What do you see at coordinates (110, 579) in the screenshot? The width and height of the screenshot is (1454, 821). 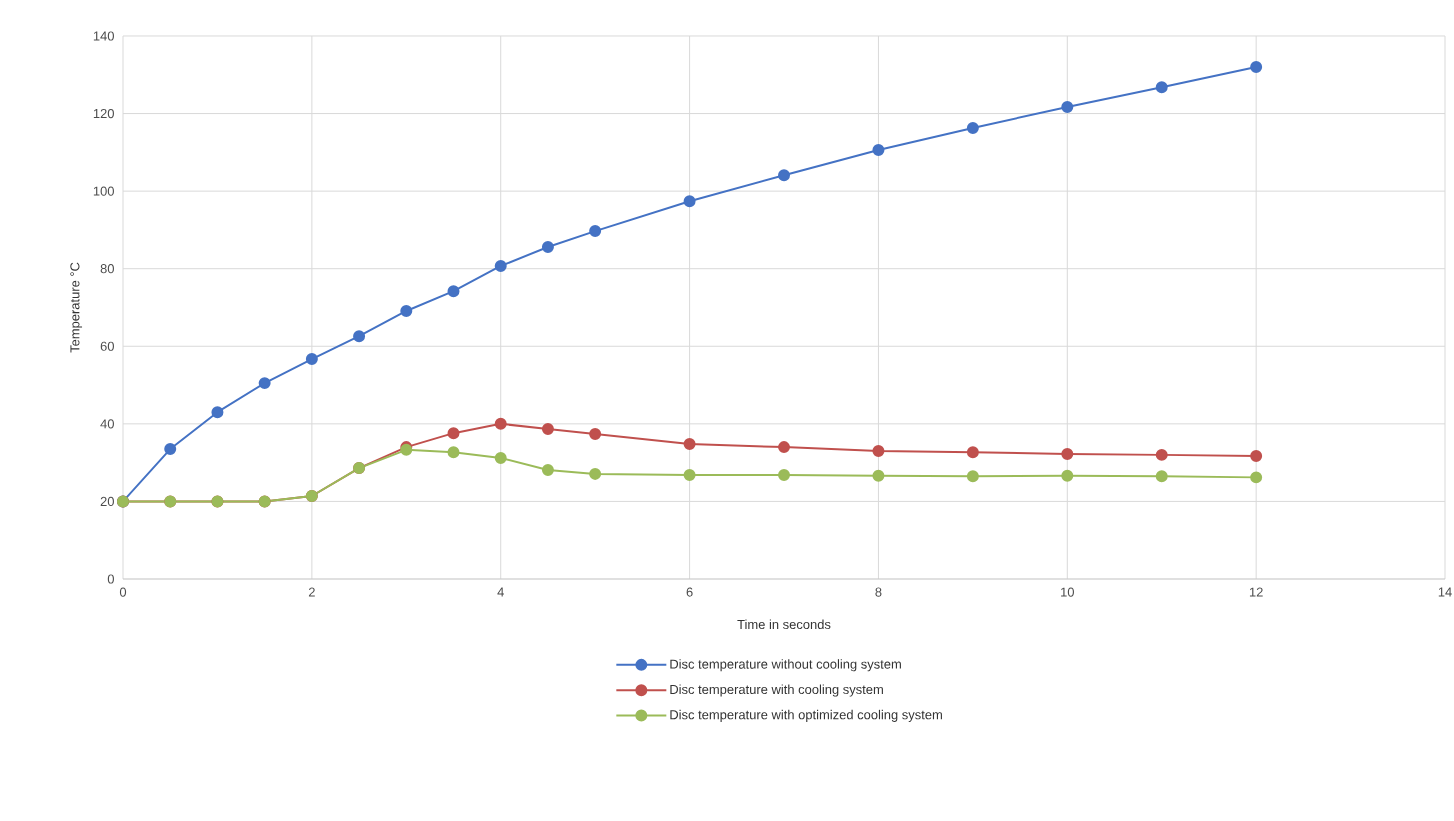 I see `y-tick-label: 0` at bounding box center [110, 579].